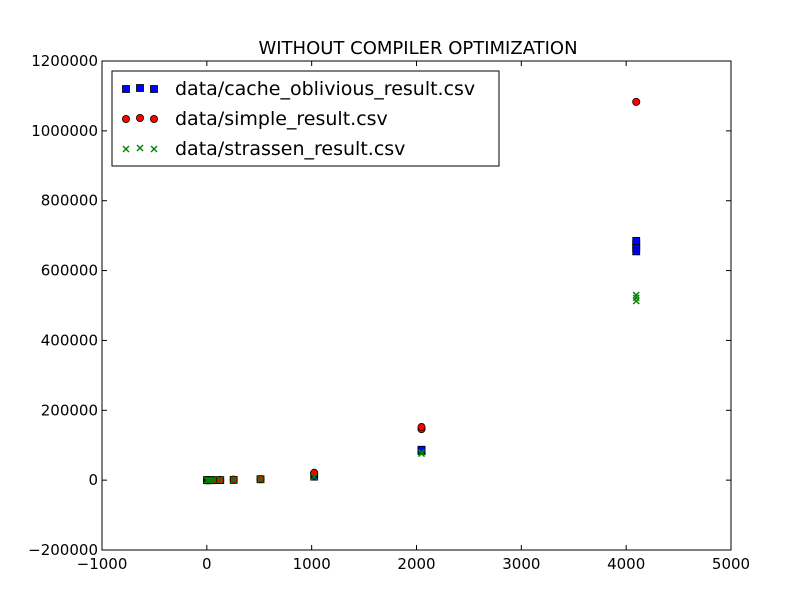 This screenshot has width=812, height=612. I want to click on y-tick-label: 400000, so click(69, 340).